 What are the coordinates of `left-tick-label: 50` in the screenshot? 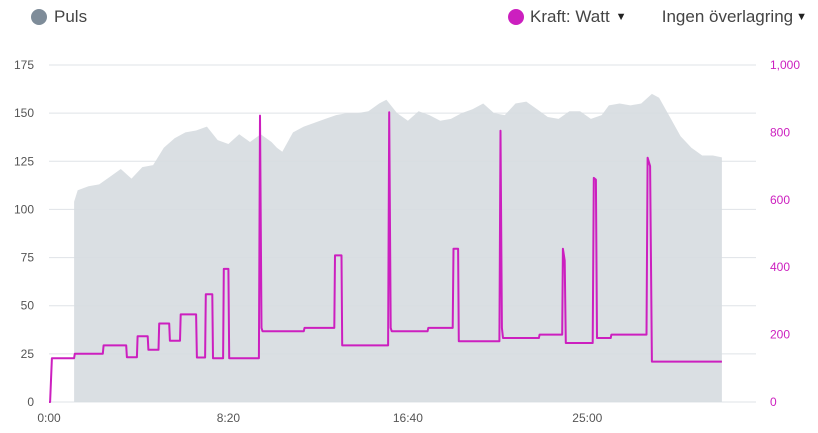 It's located at (28, 306).